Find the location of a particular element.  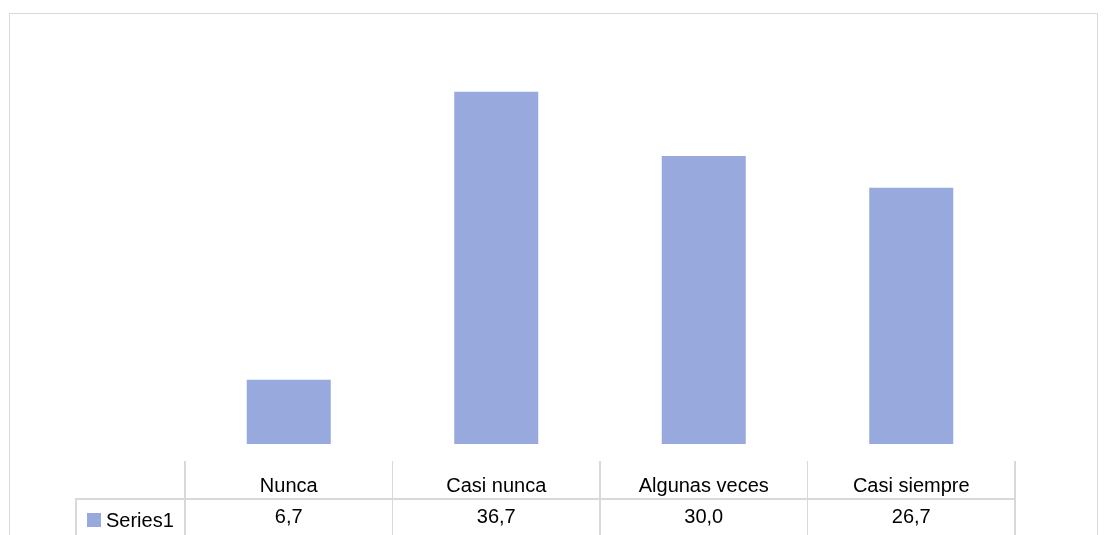

data-label: 36,7 is located at coordinates (496, 516).